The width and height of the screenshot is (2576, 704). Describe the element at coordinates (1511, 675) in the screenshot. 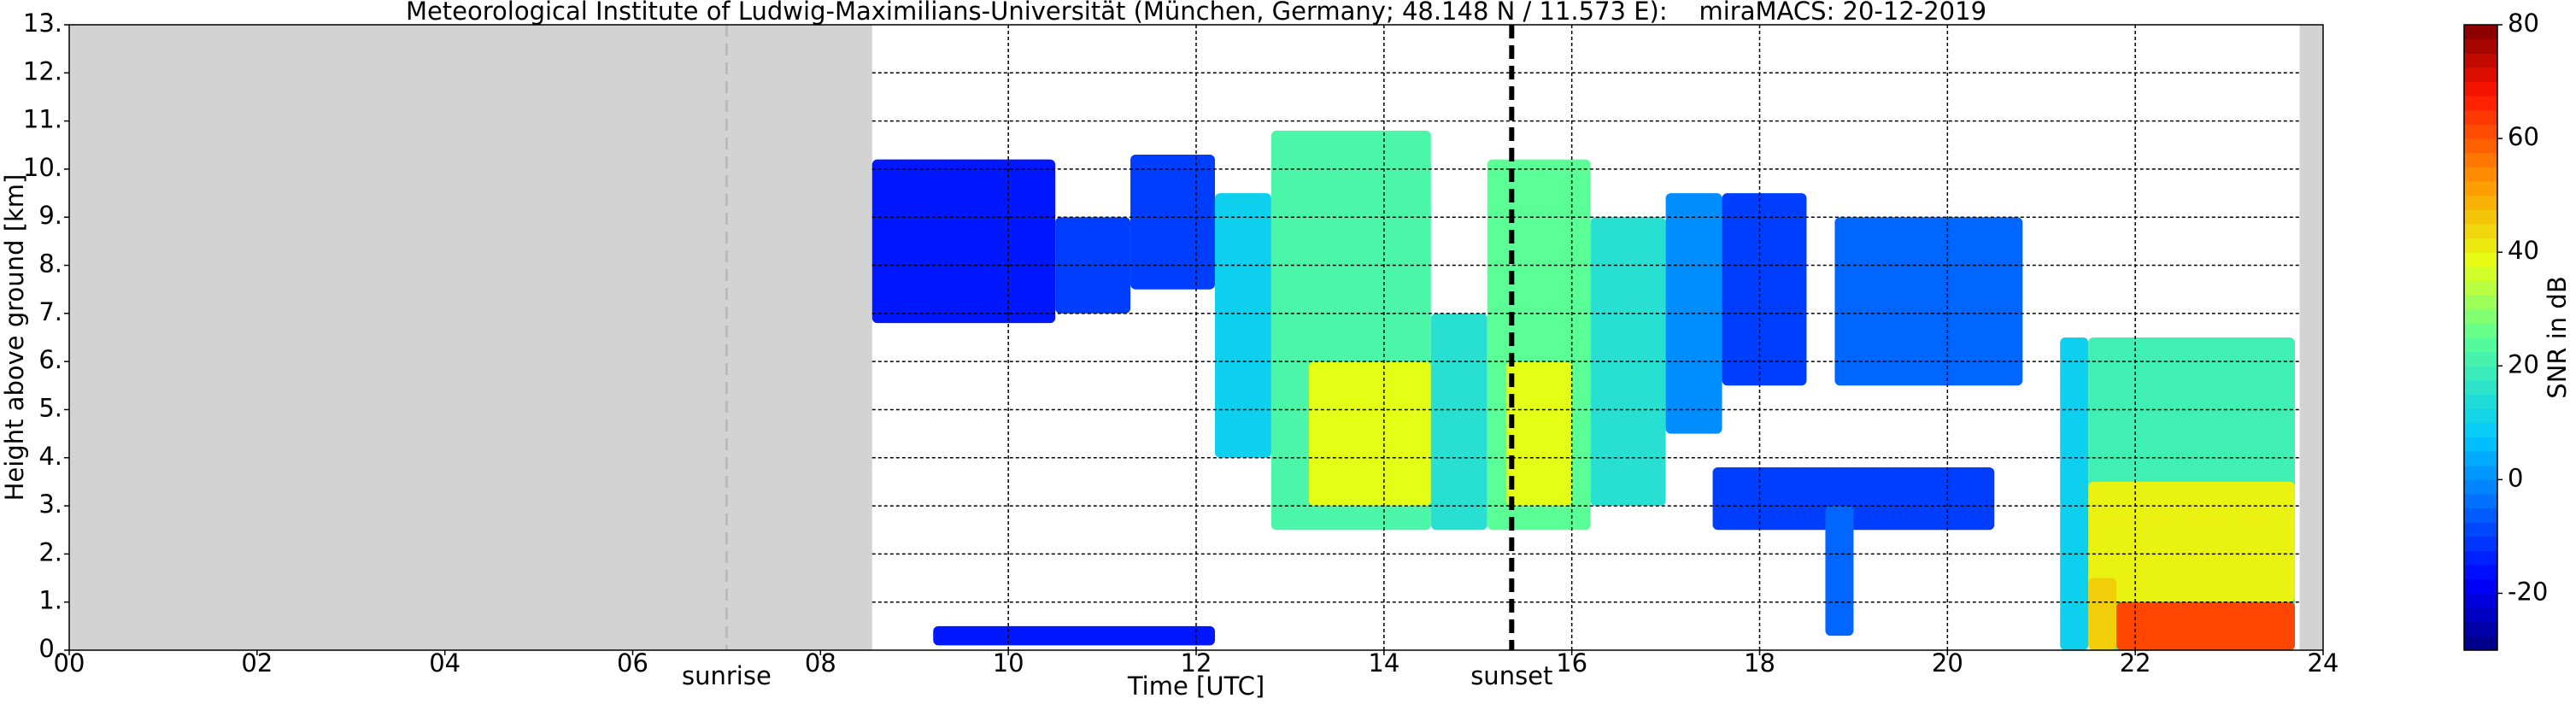

I see `sunset-label: sunset` at that location.